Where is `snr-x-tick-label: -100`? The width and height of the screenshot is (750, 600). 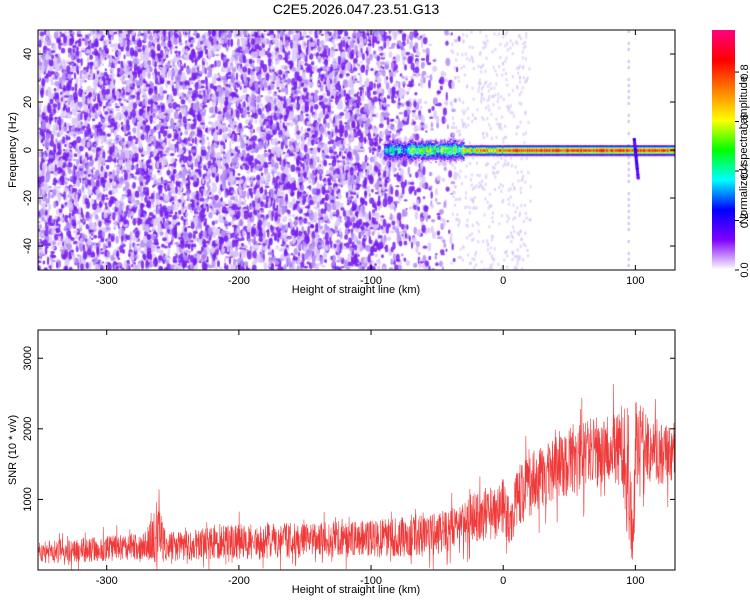 snr-x-tick-label: -100 is located at coordinates (371, 581).